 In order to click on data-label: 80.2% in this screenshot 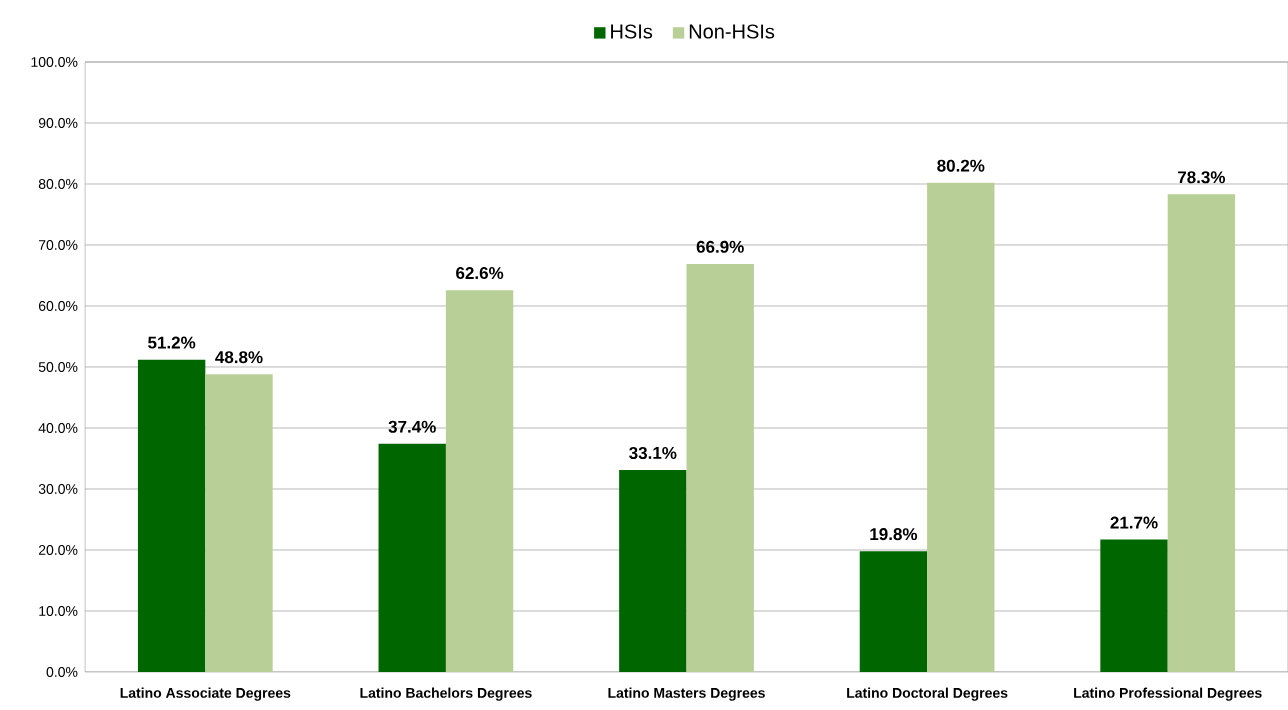, I will do `click(961, 165)`.